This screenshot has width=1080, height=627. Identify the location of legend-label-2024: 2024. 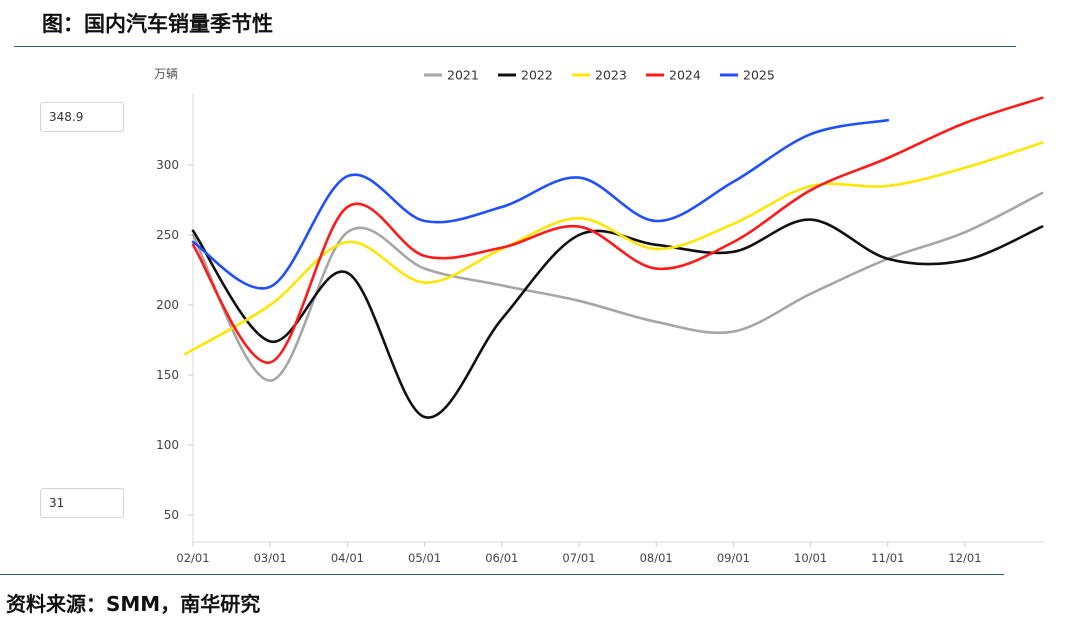
(685, 75).